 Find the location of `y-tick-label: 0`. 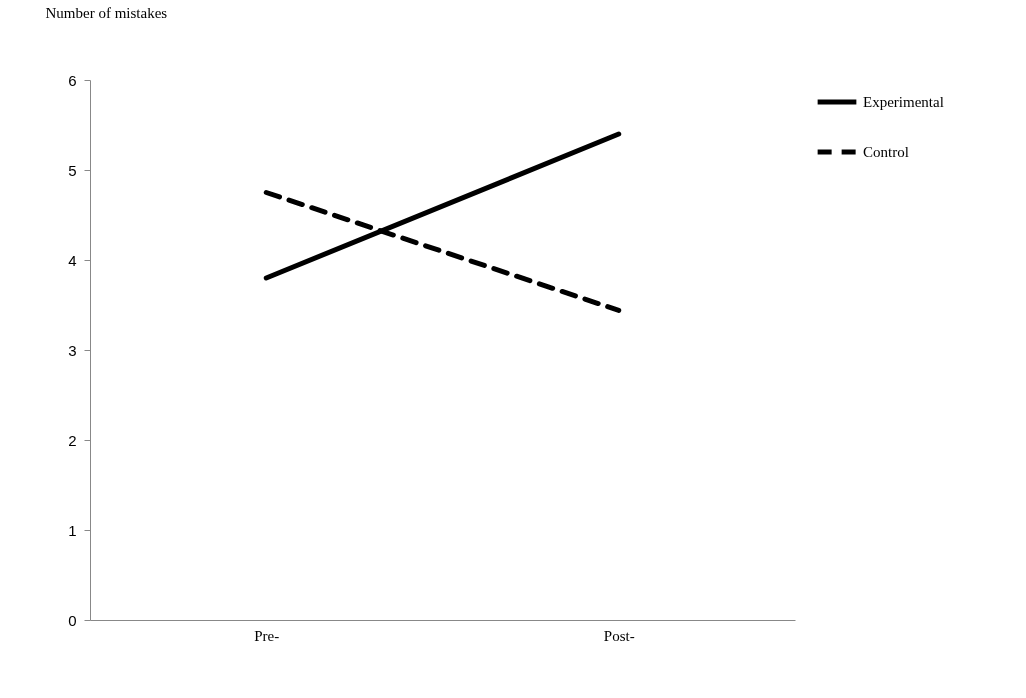

y-tick-label: 0 is located at coordinates (72, 620).